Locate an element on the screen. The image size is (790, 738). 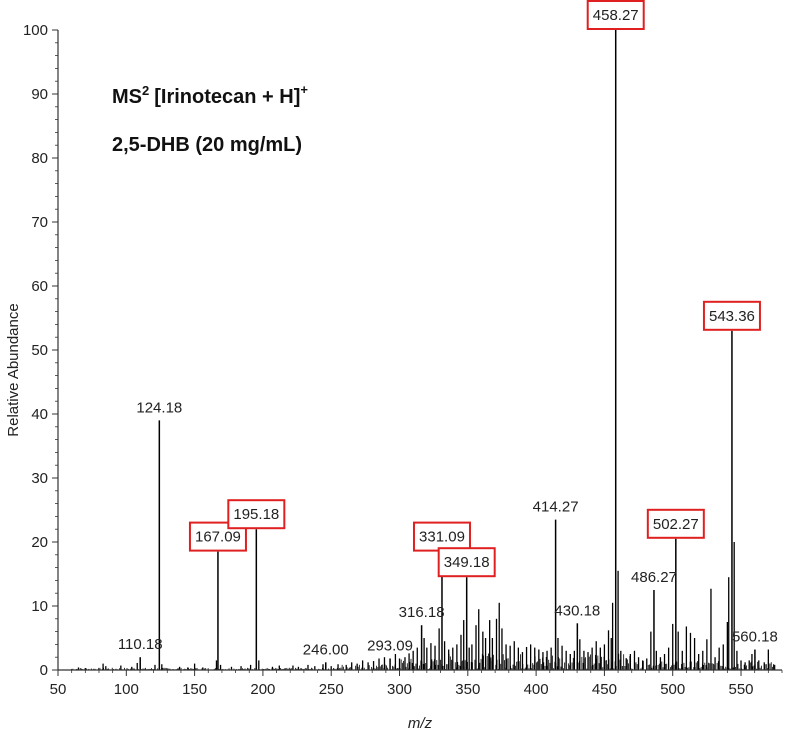
y-tick-label: 100 is located at coordinates (35, 30).